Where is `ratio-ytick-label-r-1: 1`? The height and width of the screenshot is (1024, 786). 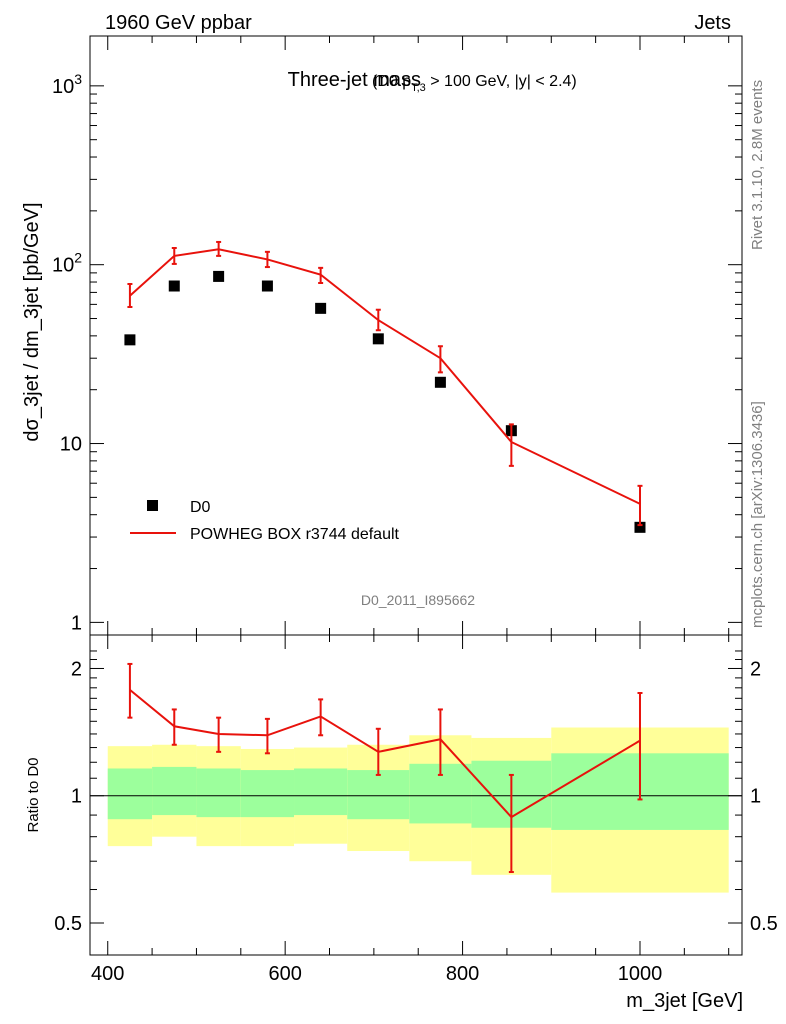 ratio-ytick-label-r-1: 1 is located at coordinates (755, 797).